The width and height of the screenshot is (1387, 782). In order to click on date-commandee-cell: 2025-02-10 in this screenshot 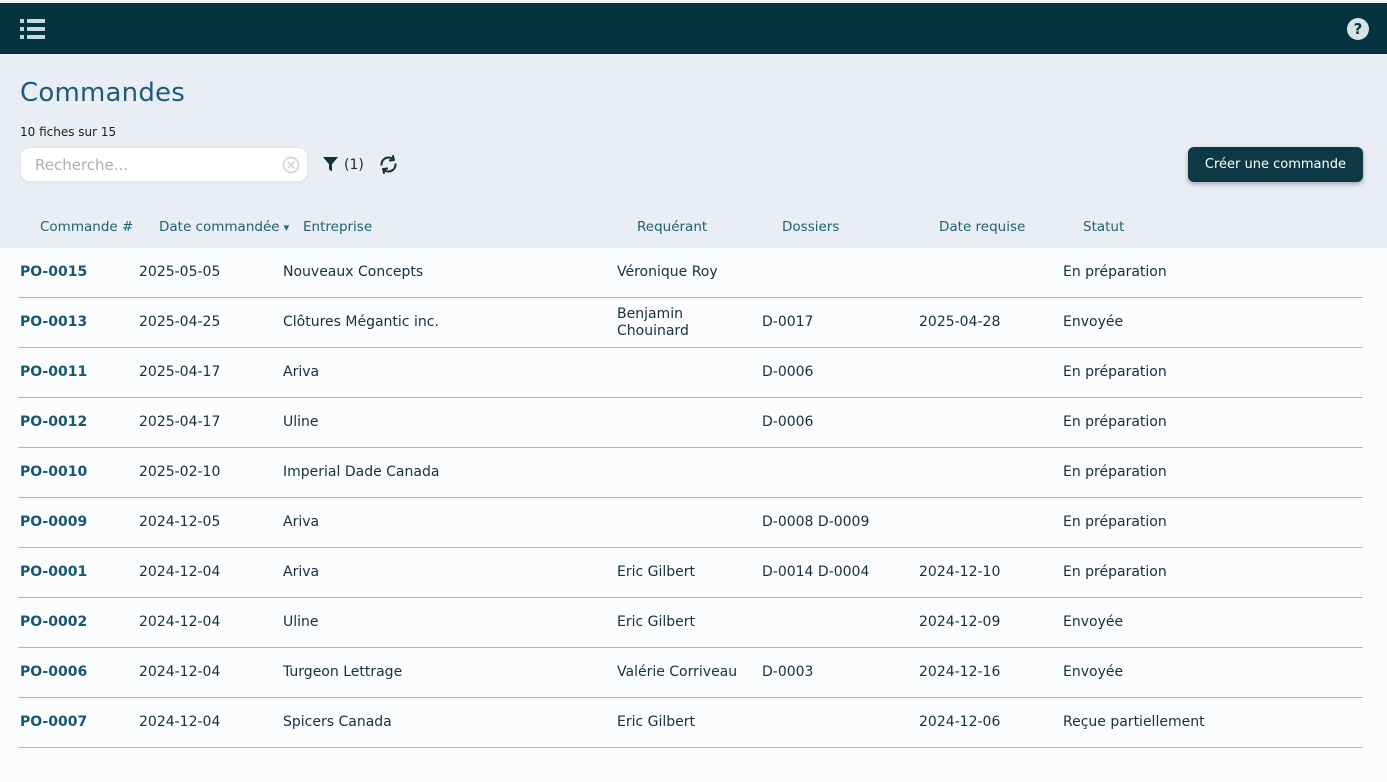, I will do `click(180, 472)`.